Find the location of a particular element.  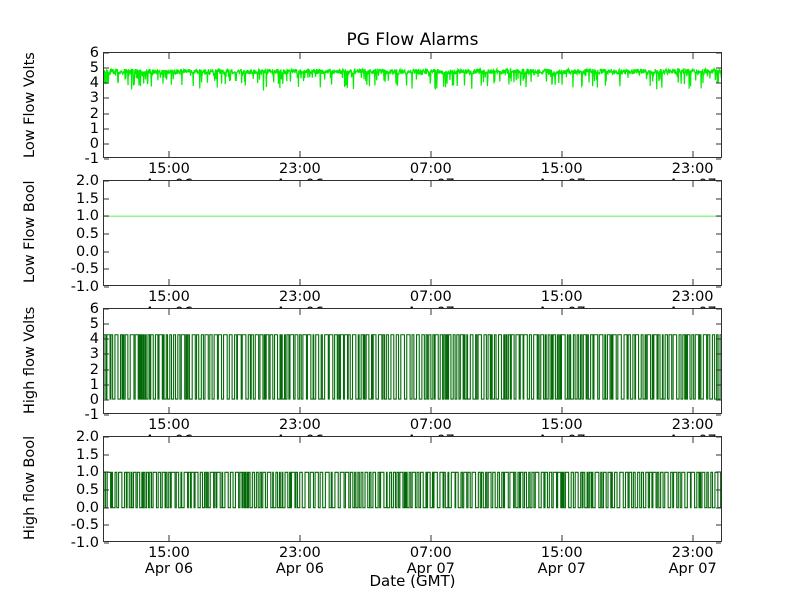

plot-area-high-flow-volts is located at coordinates (412, 361).